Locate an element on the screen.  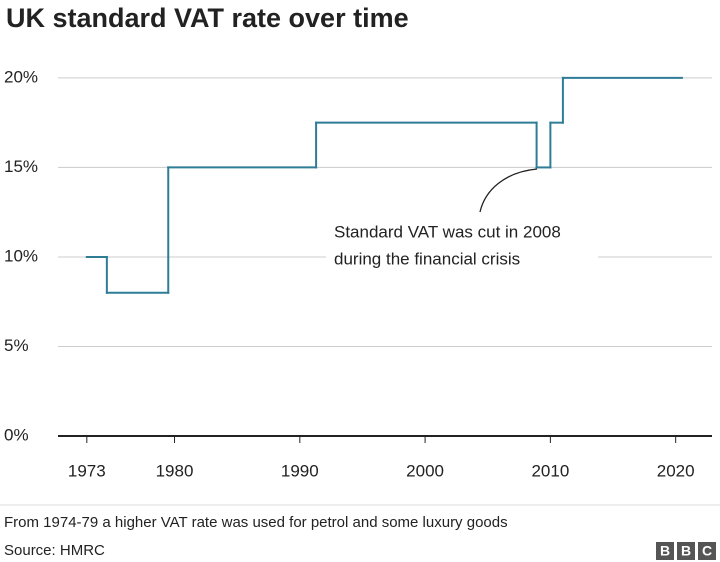
x-tick-label: 2020 is located at coordinates (676, 470).